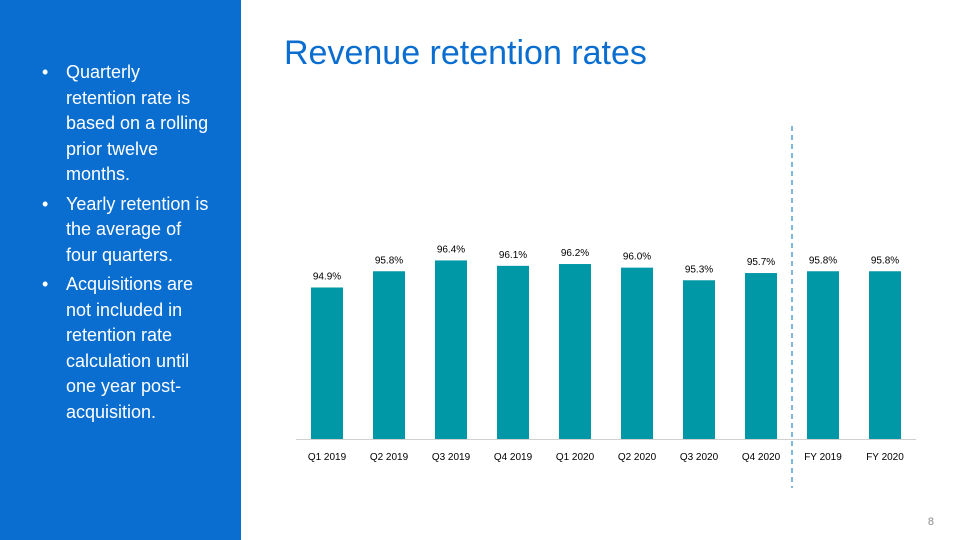 This screenshot has width=959, height=540. Describe the element at coordinates (451, 249) in the screenshot. I see `data-label-2: 96.4%` at that location.